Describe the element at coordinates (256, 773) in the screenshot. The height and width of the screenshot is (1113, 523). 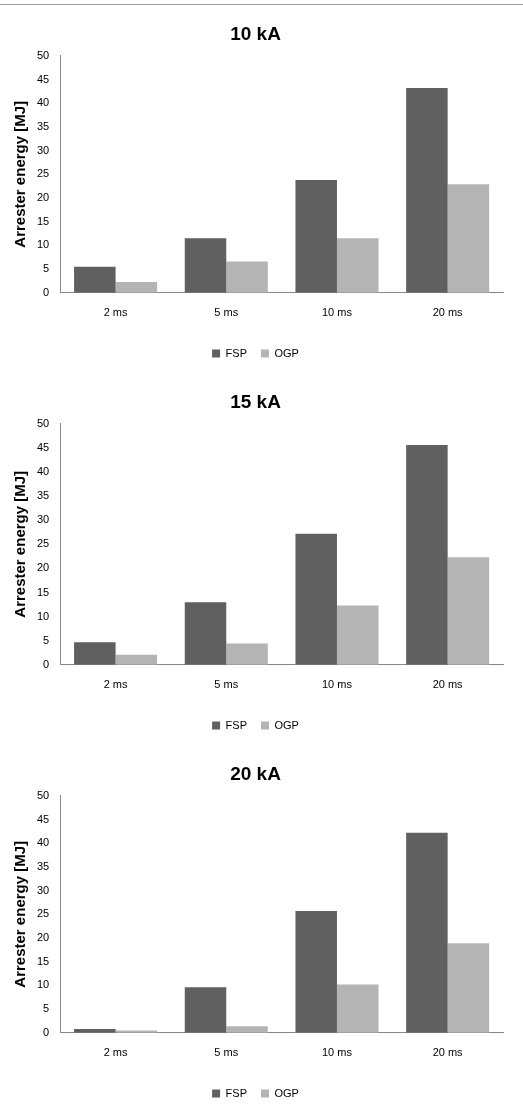
I see `chart-title: 20 kA` at that location.